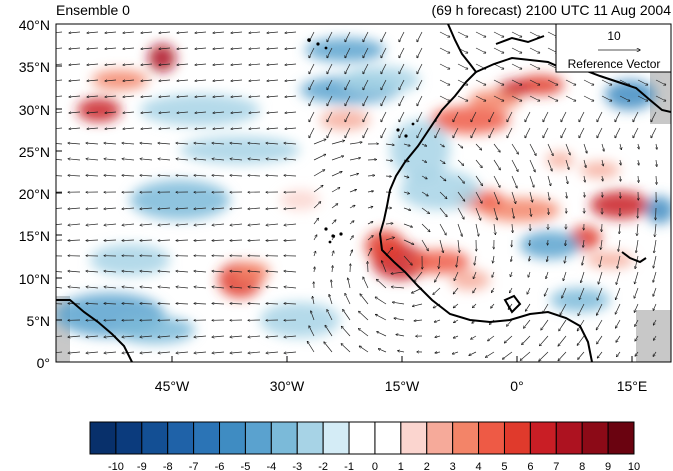 This screenshot has width=673, height=471. I want to click on lat-label: 5°N, so click(39, 321).